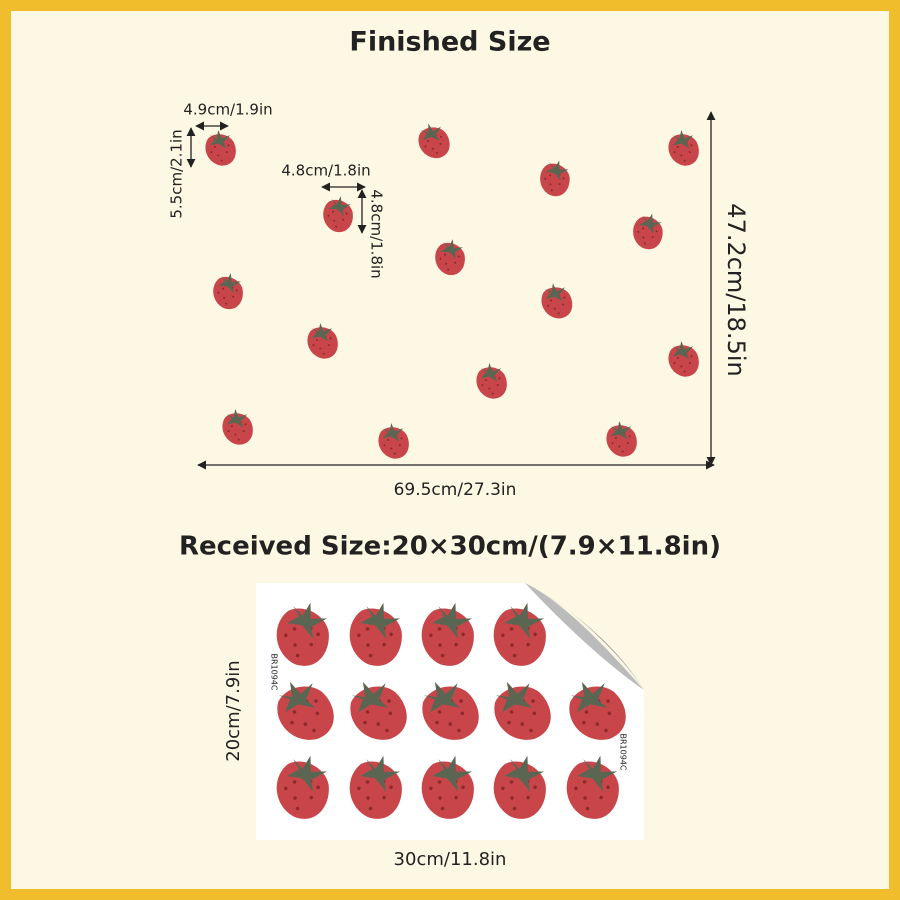  I want to click on large-item-width: 4.9cm/1.9in, so click(227, 110).